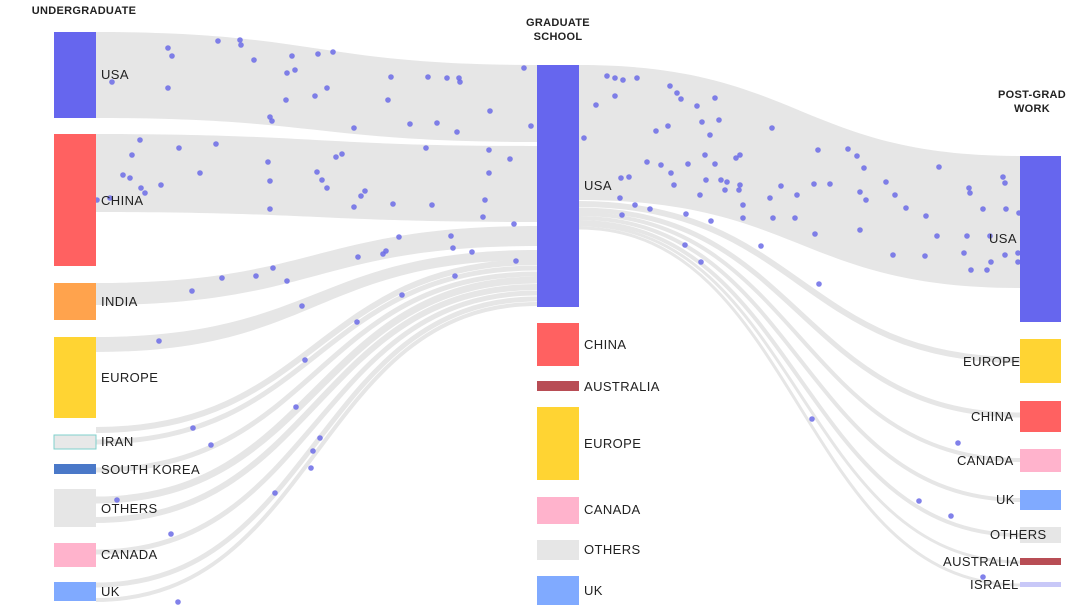 The height and width of the screenshot is (609, 1079). What do you see at coordinates (75, 442) in the screenshot?
I see `node-undergrad-iran` at bounding box center [75, 442].